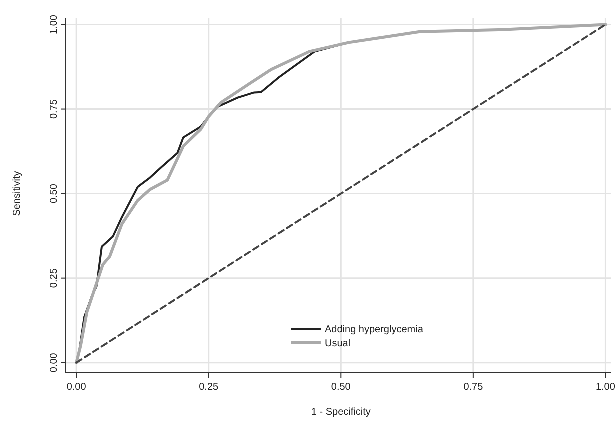 Image resolution: width=615 pixels, height=427 pixels. I want to click on y-tick-label: 0.75, so click(54, 109).